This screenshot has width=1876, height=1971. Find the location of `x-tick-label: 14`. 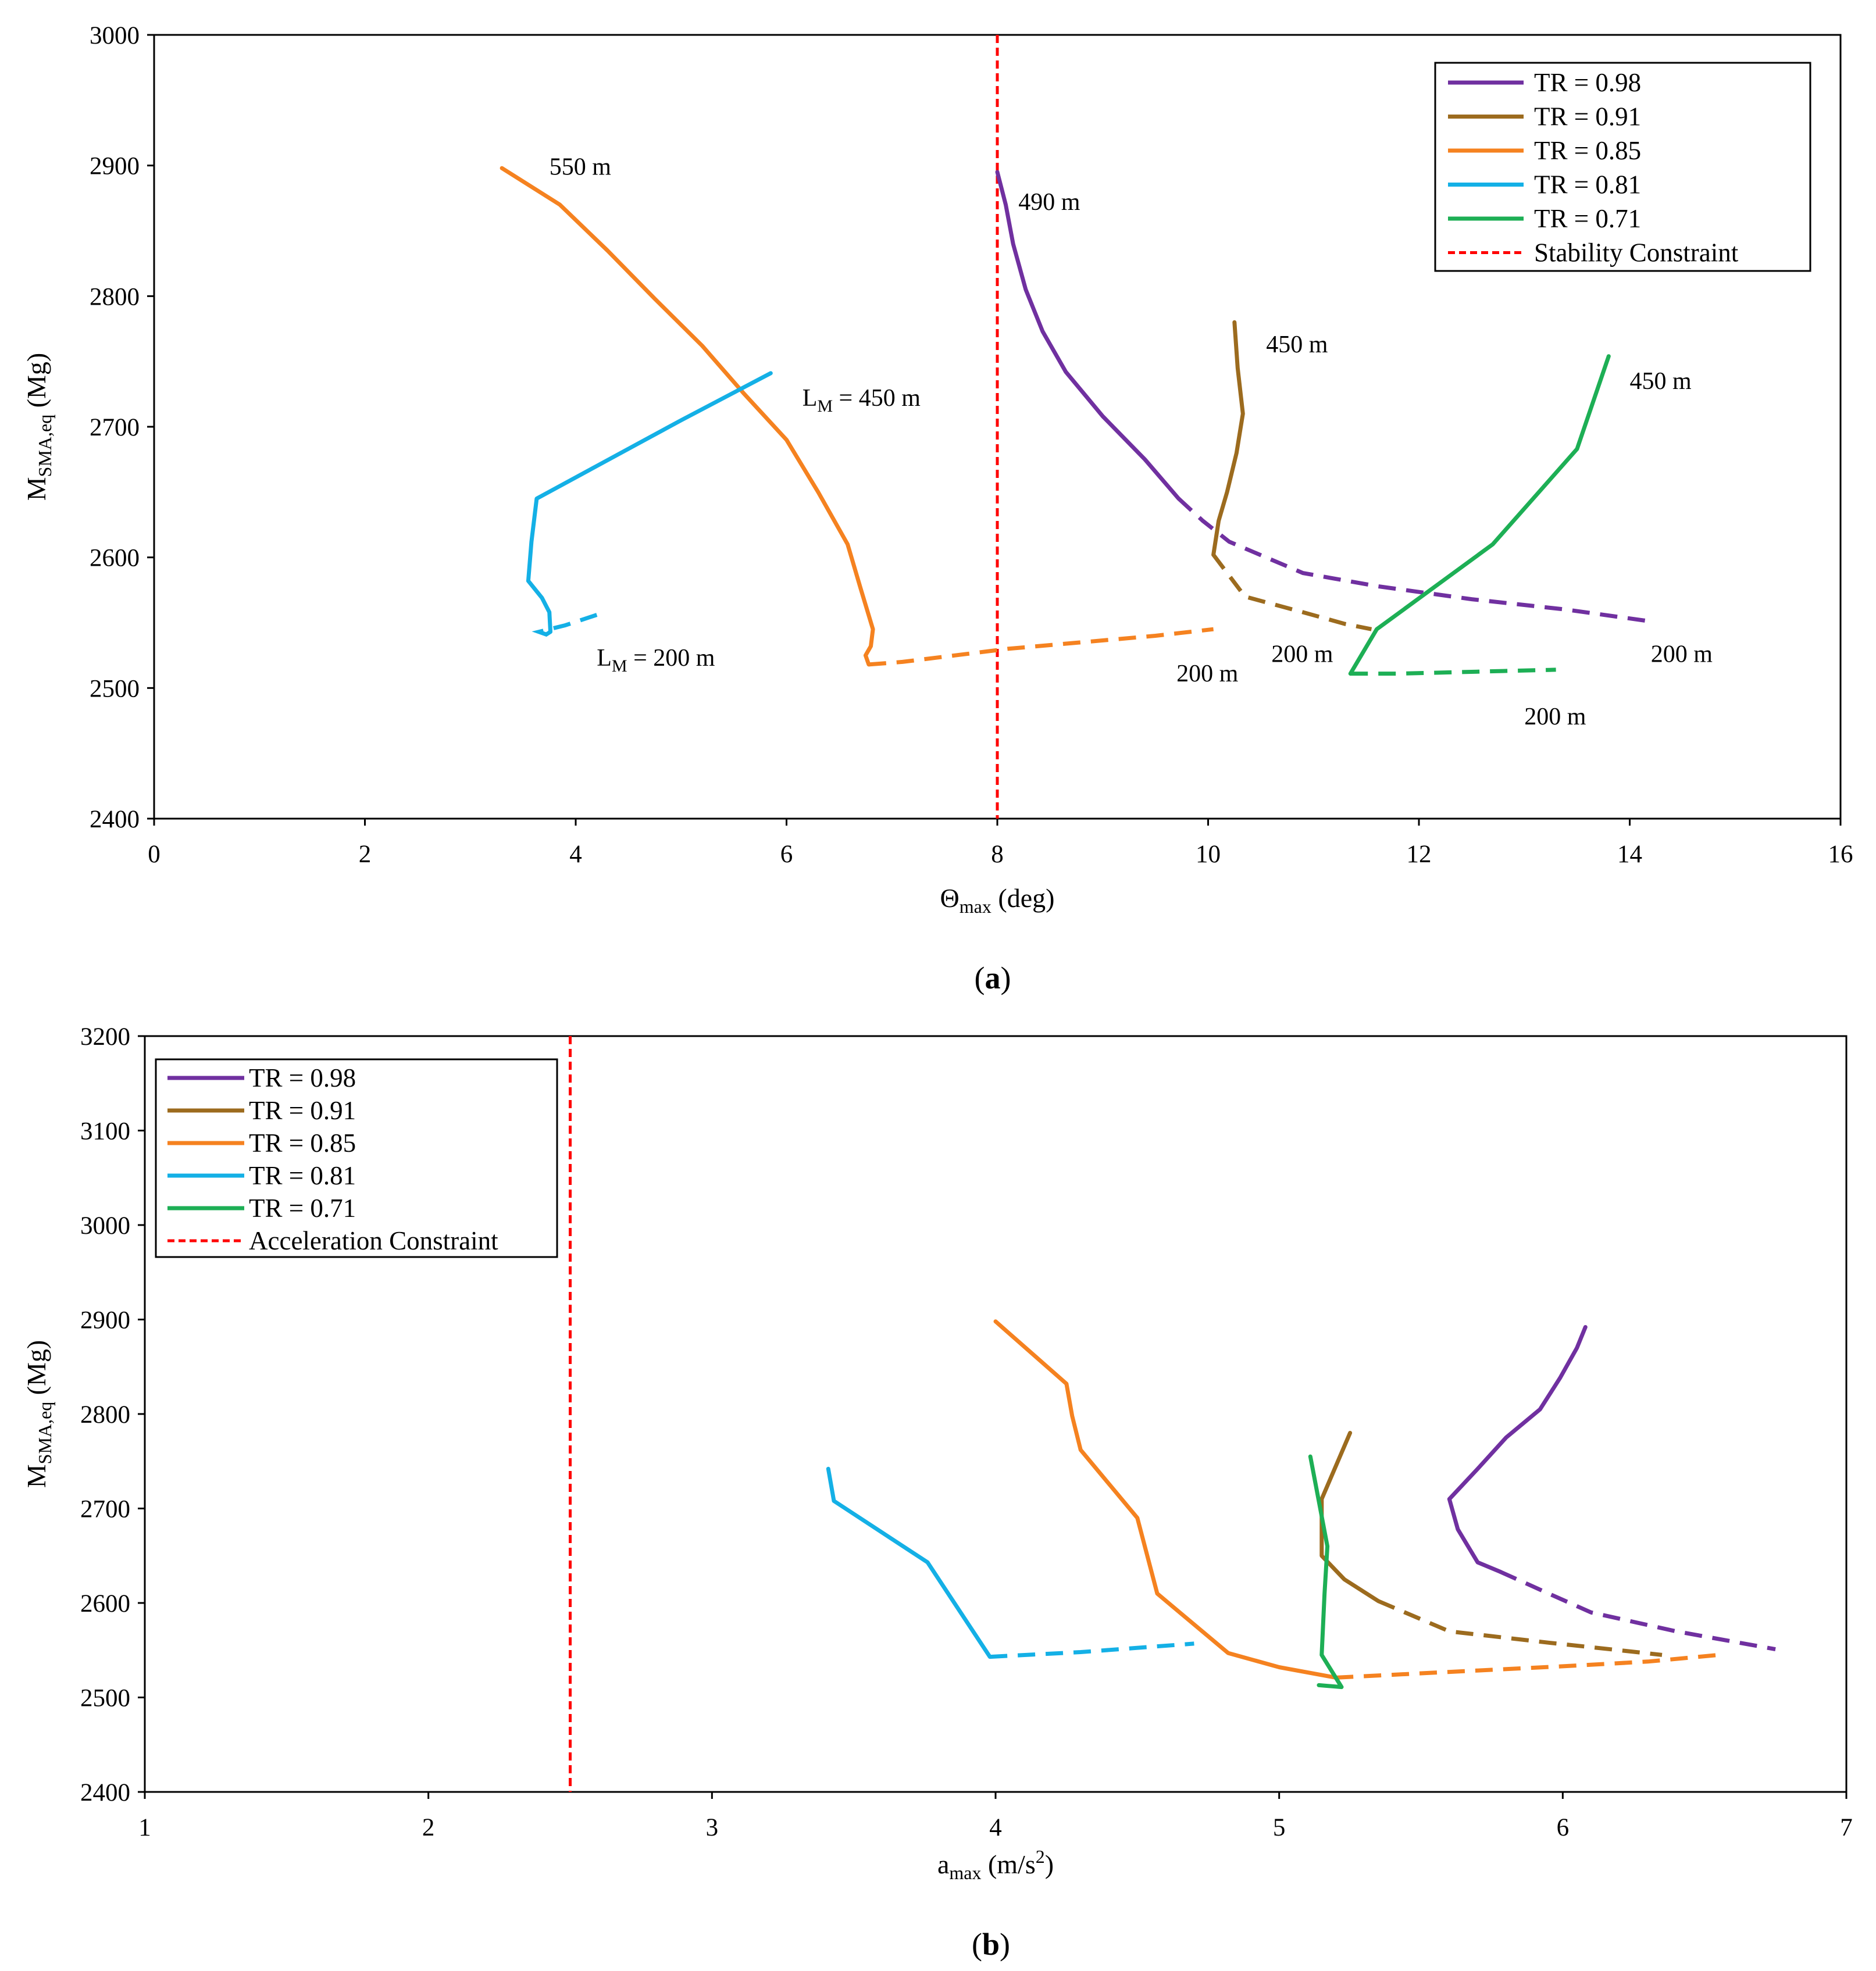

x-tick-label: 14 is located at coordinates (1629, 854).